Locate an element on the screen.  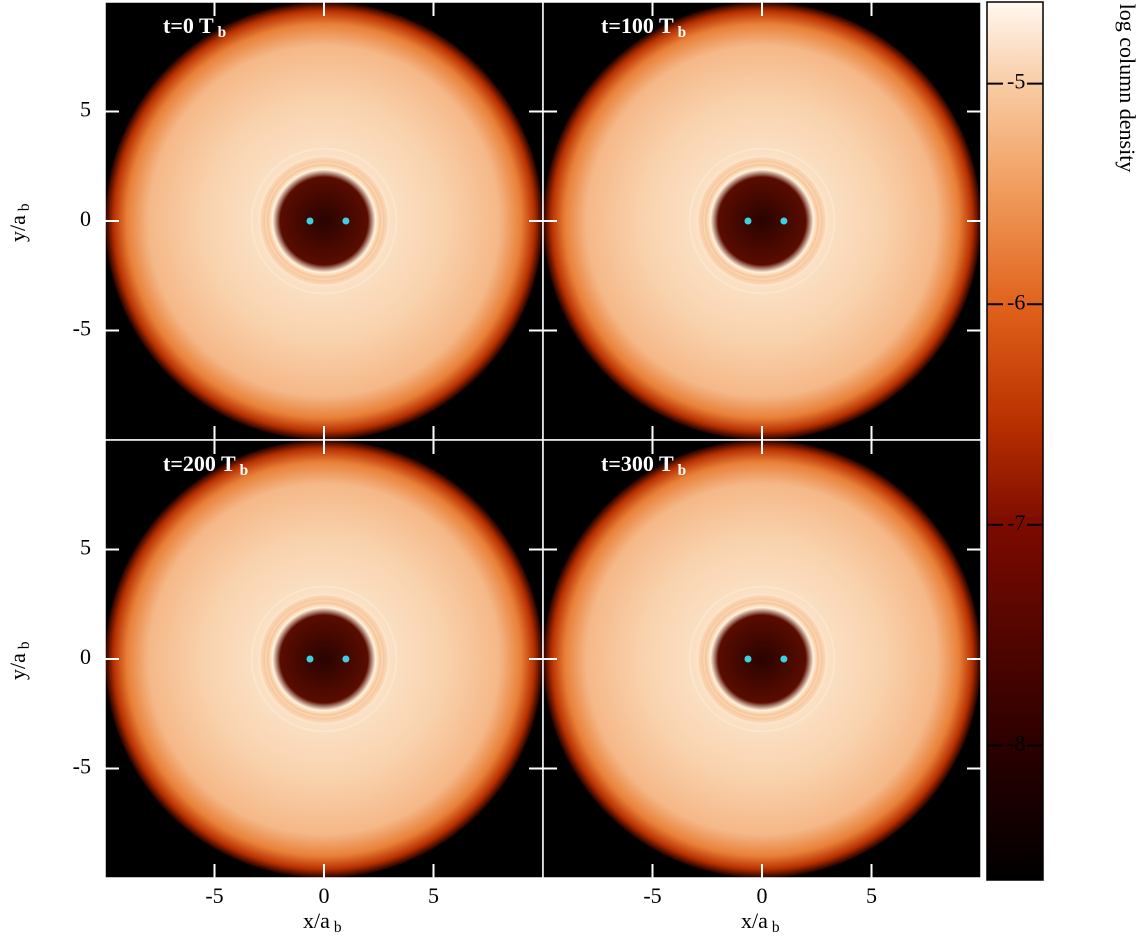
panel-title-main: t=0 T is located at coordinates (188, 25).